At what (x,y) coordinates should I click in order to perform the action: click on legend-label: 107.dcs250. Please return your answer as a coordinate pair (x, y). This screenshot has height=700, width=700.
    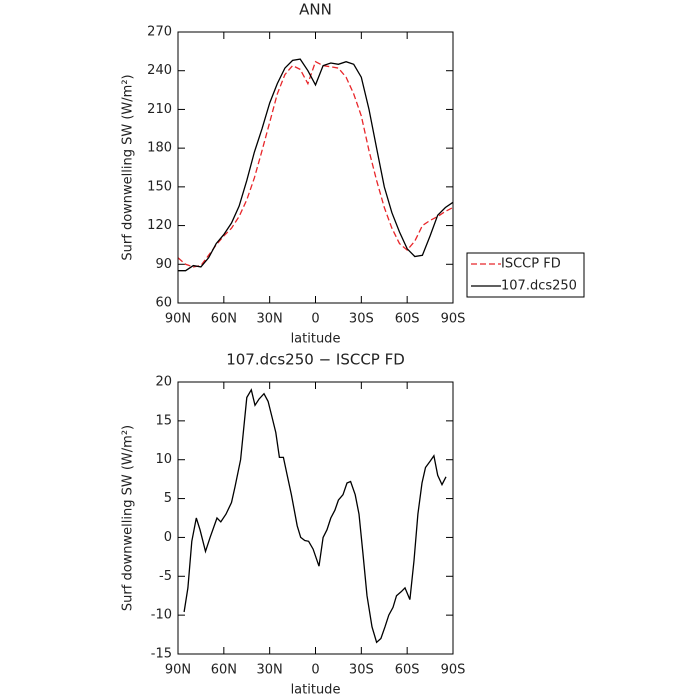
    Looking at the image, I should click on (539, 286).